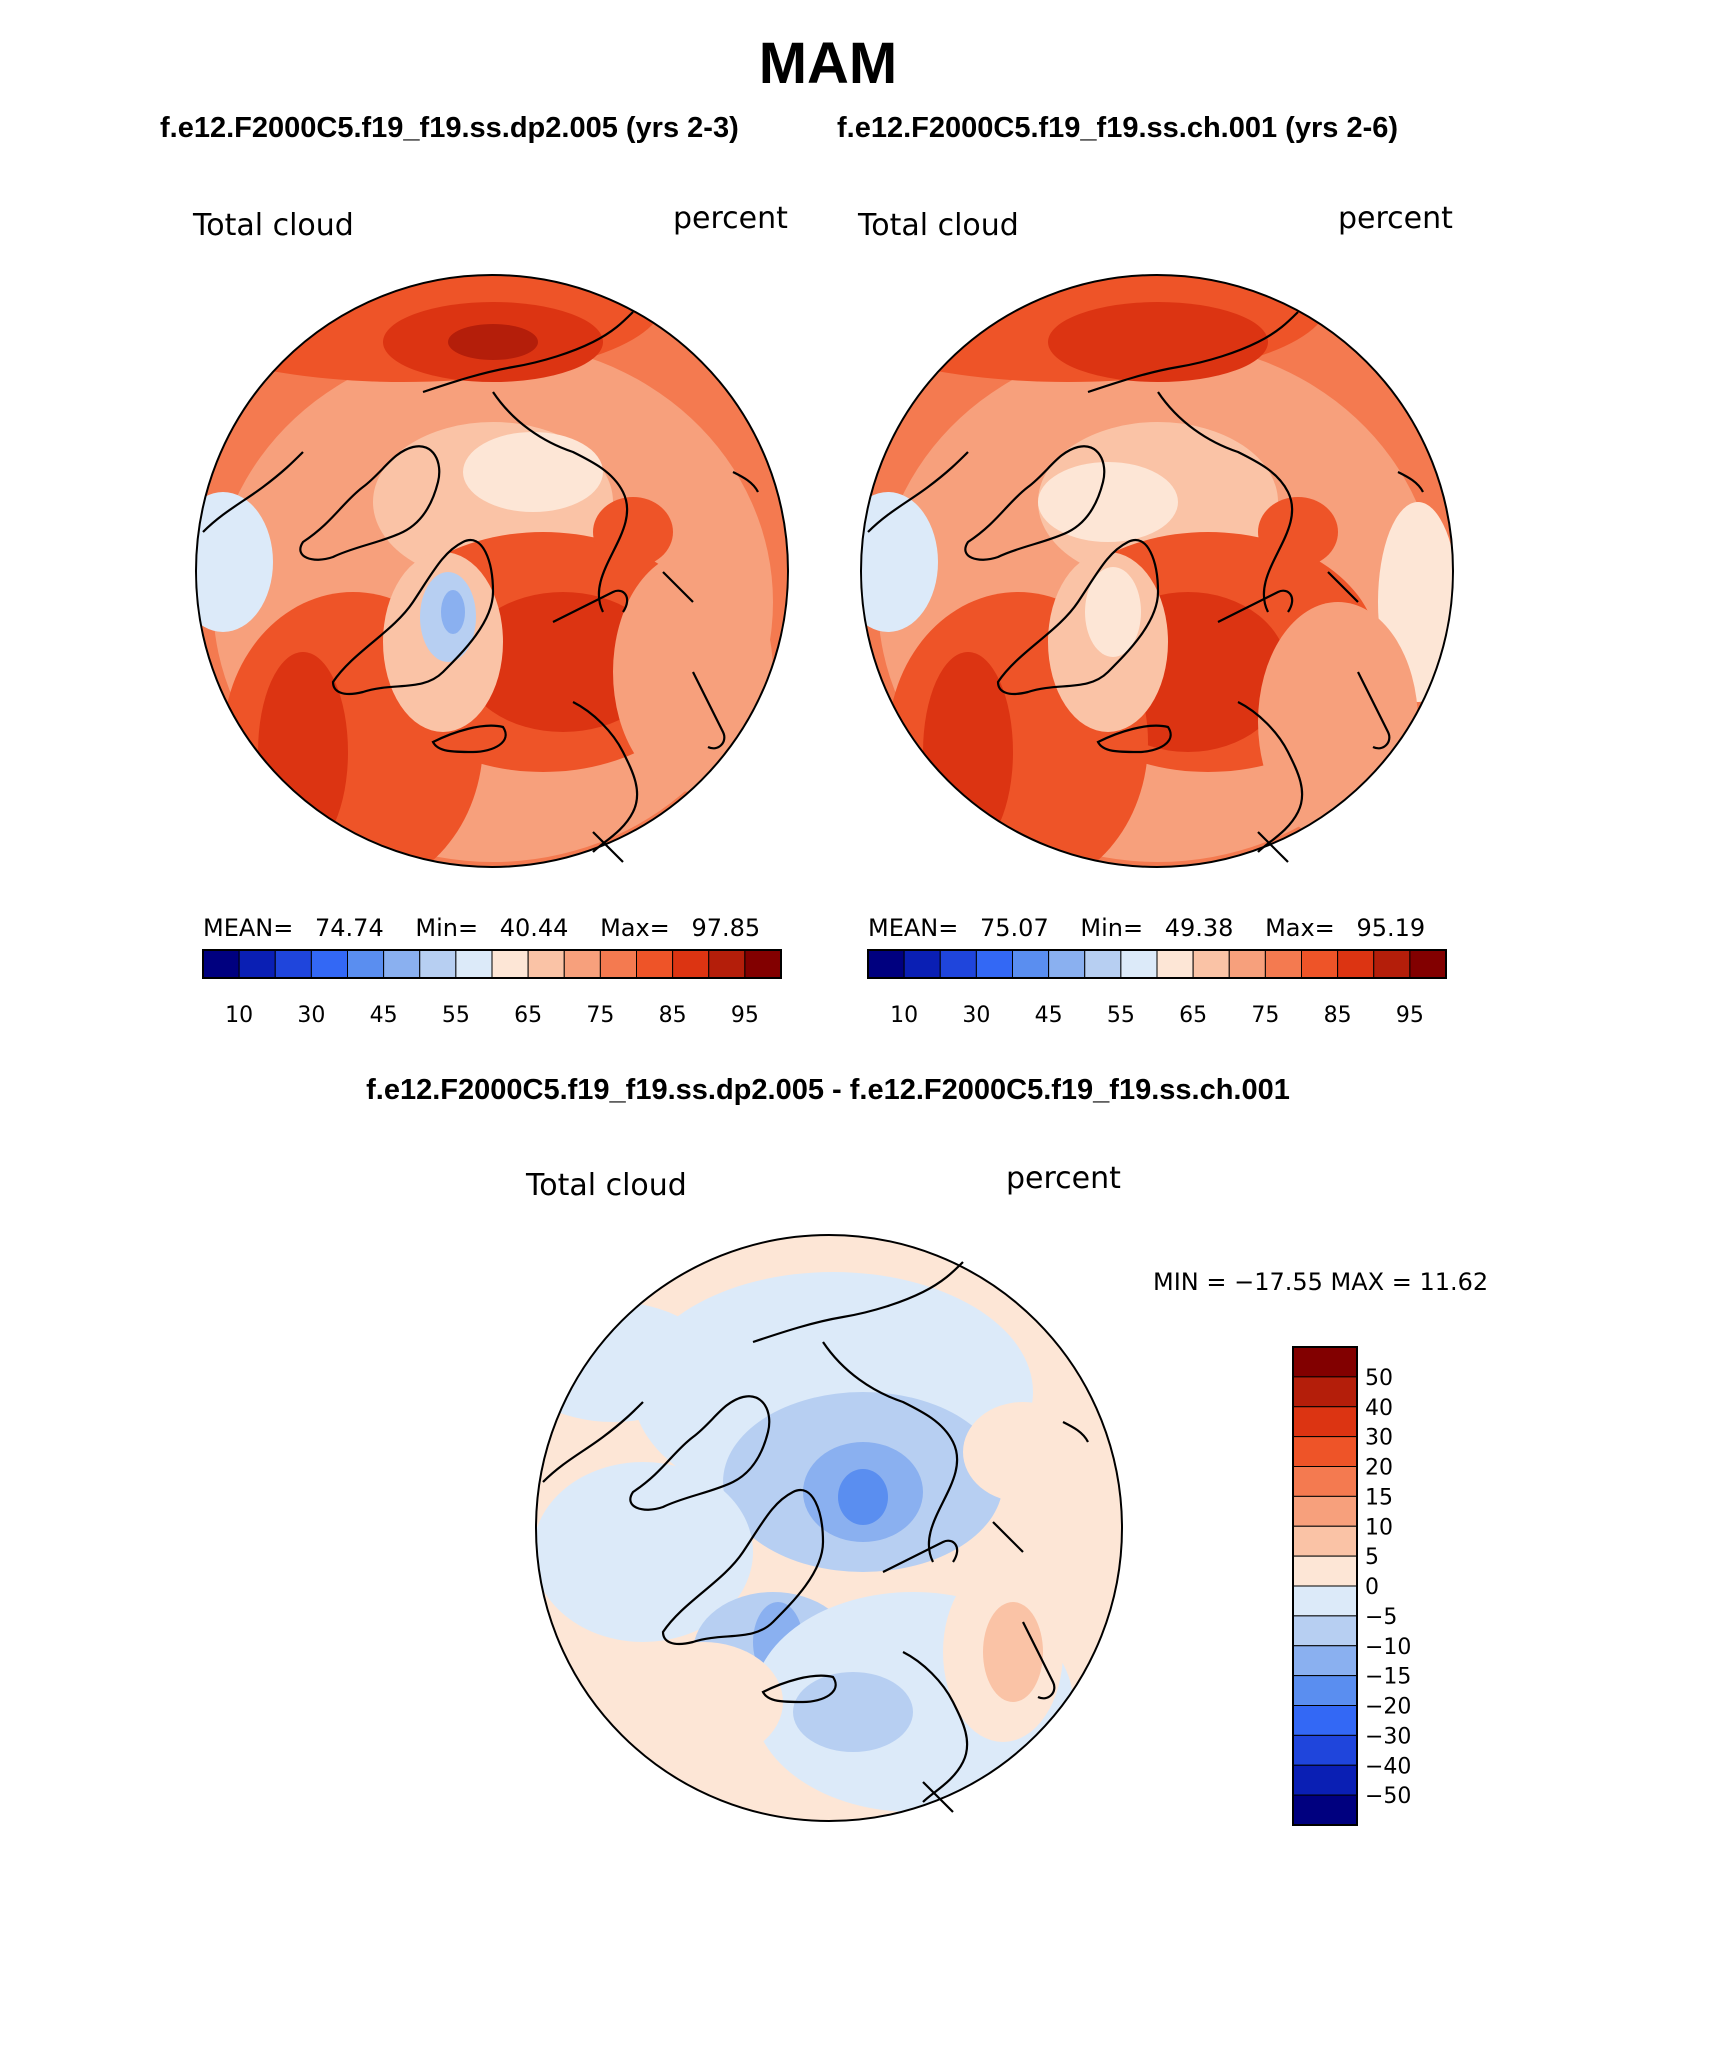 This screenshot has width=1710, height=2061. What do you see at coordinates (1379, 1438) in the screenshot?
I see `vbar-label-2: 30` at bounding box center [1379, 1438].